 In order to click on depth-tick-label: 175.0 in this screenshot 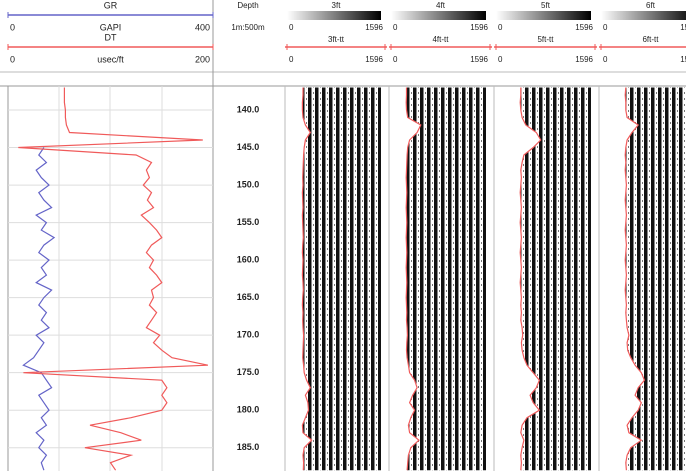, I will do `click(248, 372)`.